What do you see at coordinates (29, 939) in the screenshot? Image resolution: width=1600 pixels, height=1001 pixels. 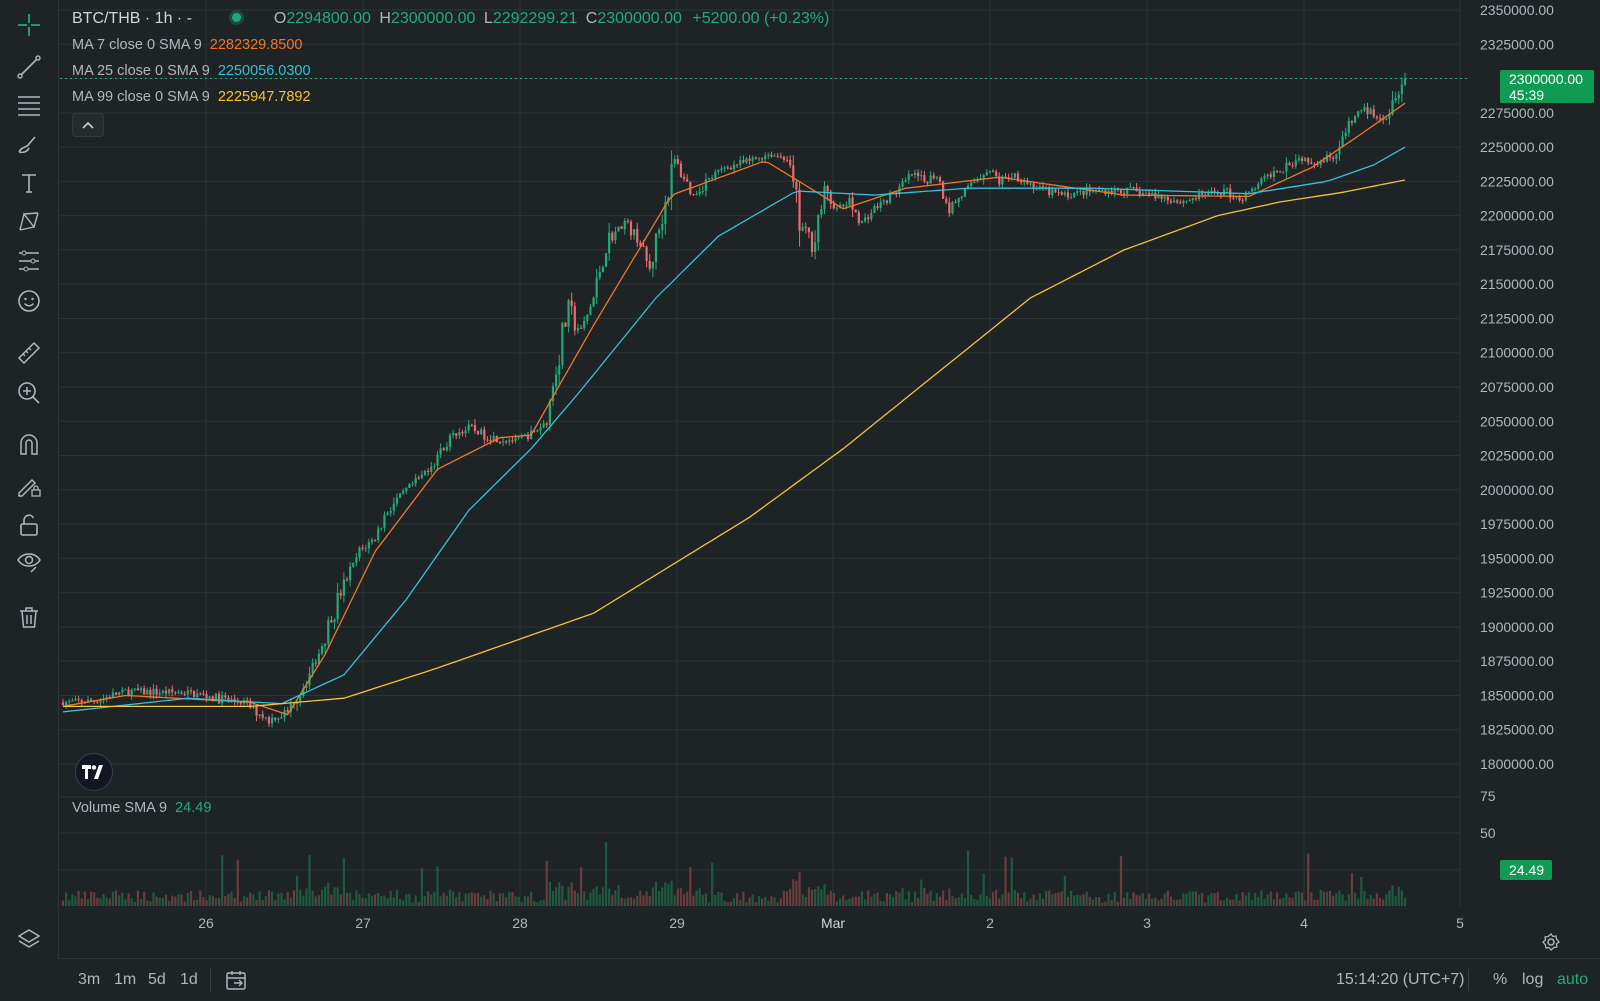 I see `layers-icon` at bounding box center [29, 939].